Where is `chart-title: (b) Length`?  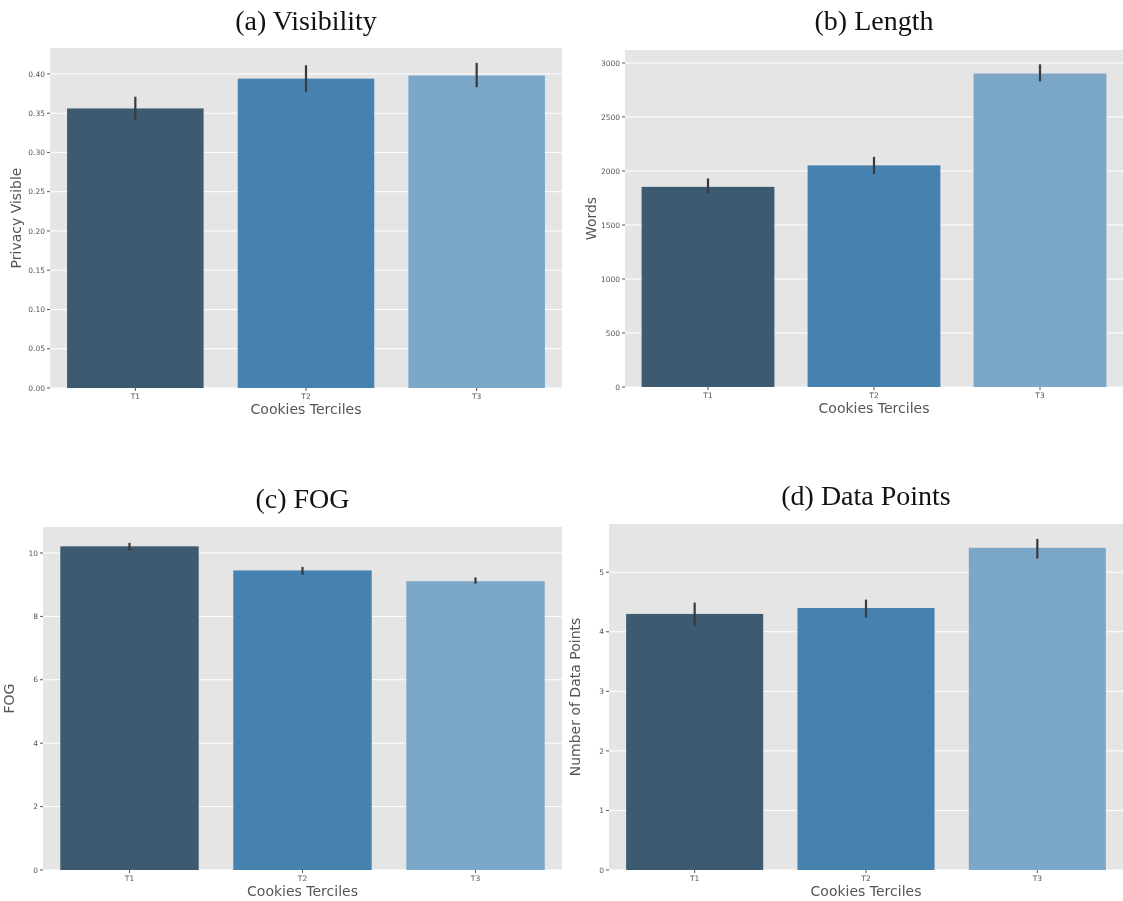 chart-title: (b) Length is located at coordinates (874, 20).